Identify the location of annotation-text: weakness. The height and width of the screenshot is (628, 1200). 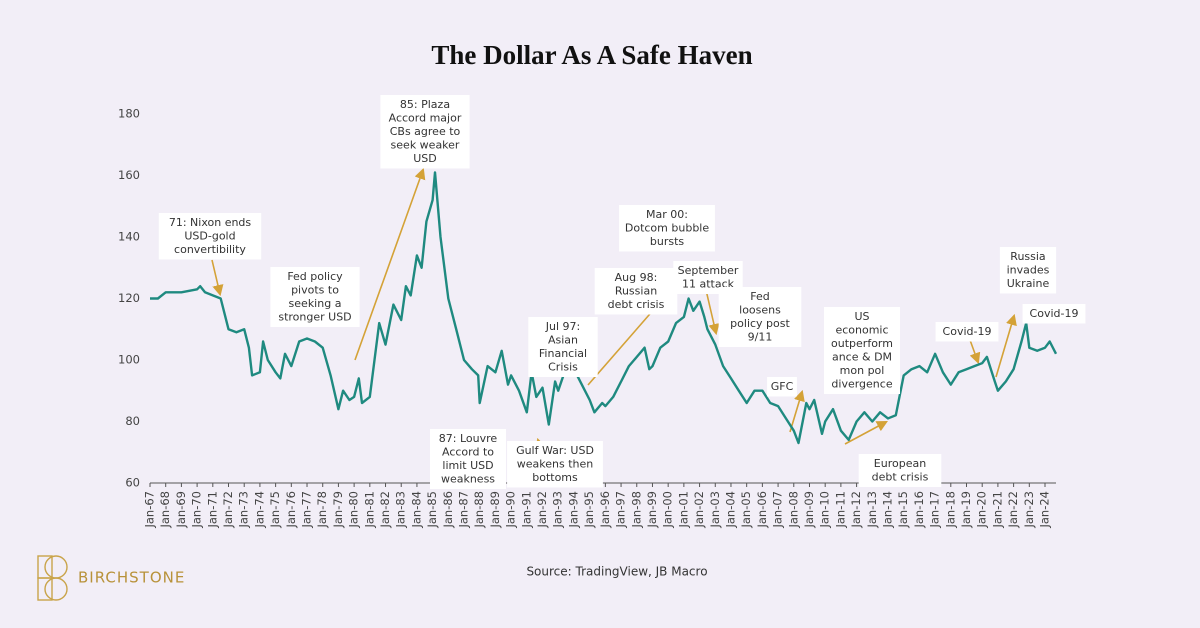
(468, 478).